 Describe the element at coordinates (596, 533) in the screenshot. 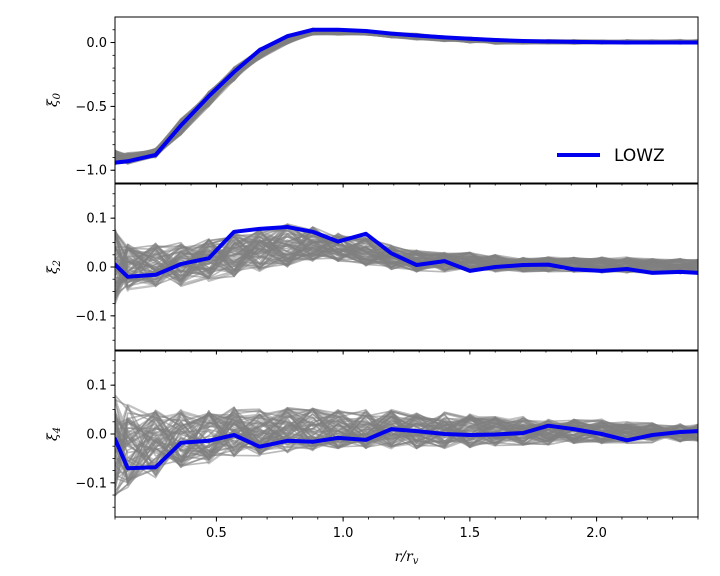

I see `x-tick-label: 2.0` at that location.